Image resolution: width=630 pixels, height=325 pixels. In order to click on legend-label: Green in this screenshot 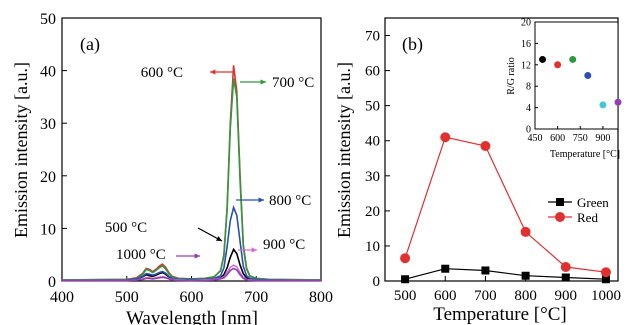, I will do `click(593, 202)`.